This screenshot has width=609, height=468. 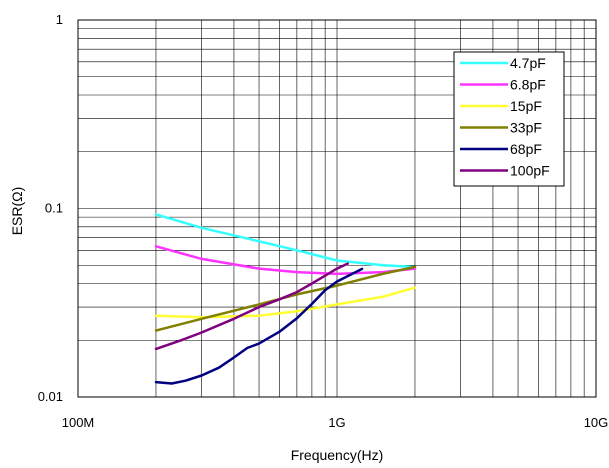 What do you see at coordinates (50, 396) in the screenshot?
I see `y-tick-label: 0.01` at bounding box center [50, 396].